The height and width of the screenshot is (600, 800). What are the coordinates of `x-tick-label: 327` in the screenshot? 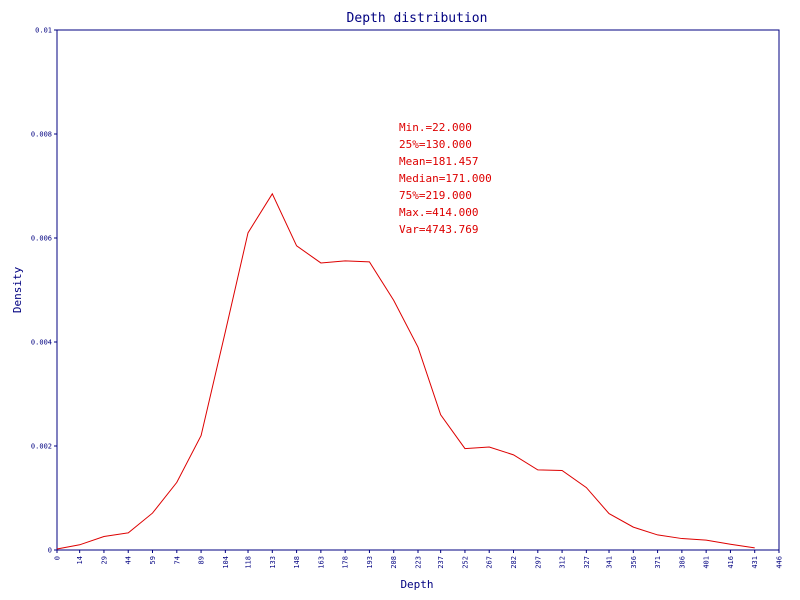 It's located at (587, 562).